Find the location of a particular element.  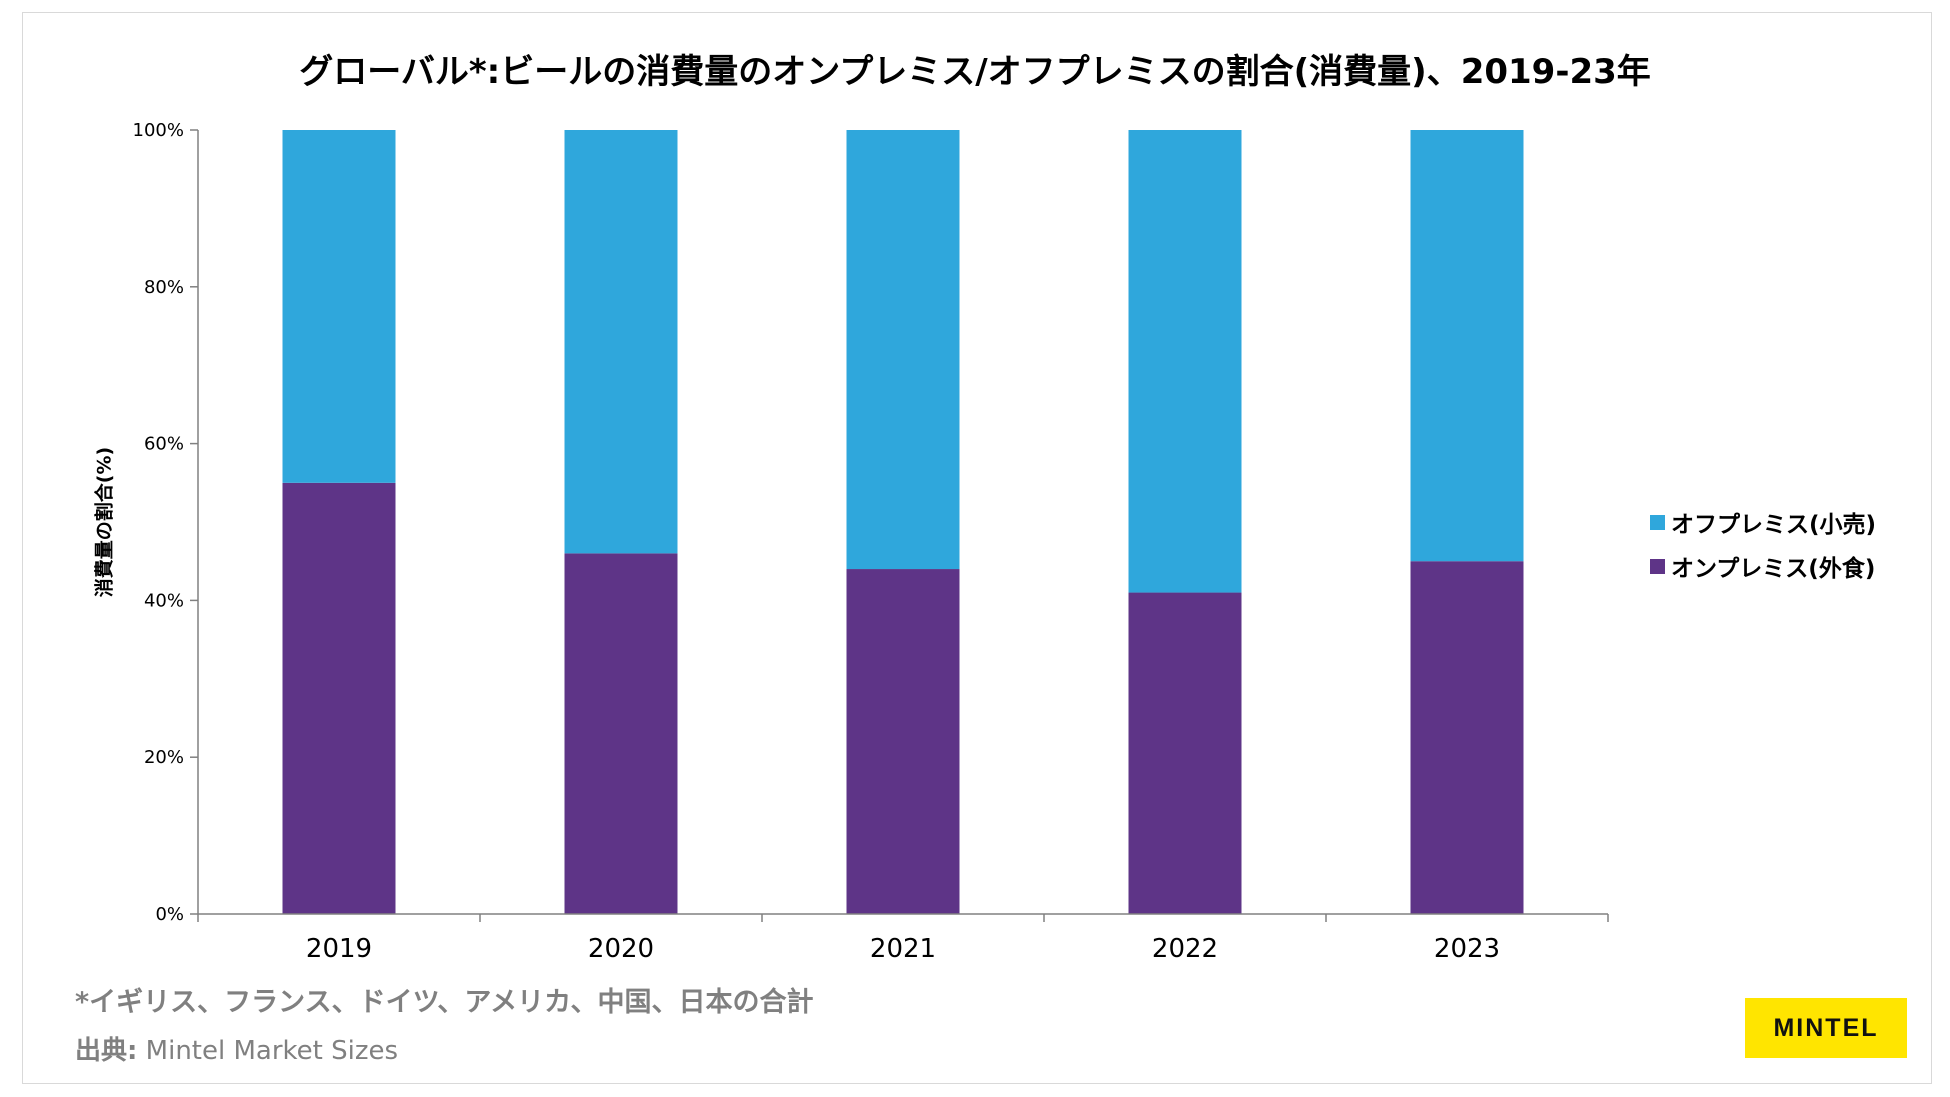

bar-on-premise-2019 is located at coordinates (339, 698).